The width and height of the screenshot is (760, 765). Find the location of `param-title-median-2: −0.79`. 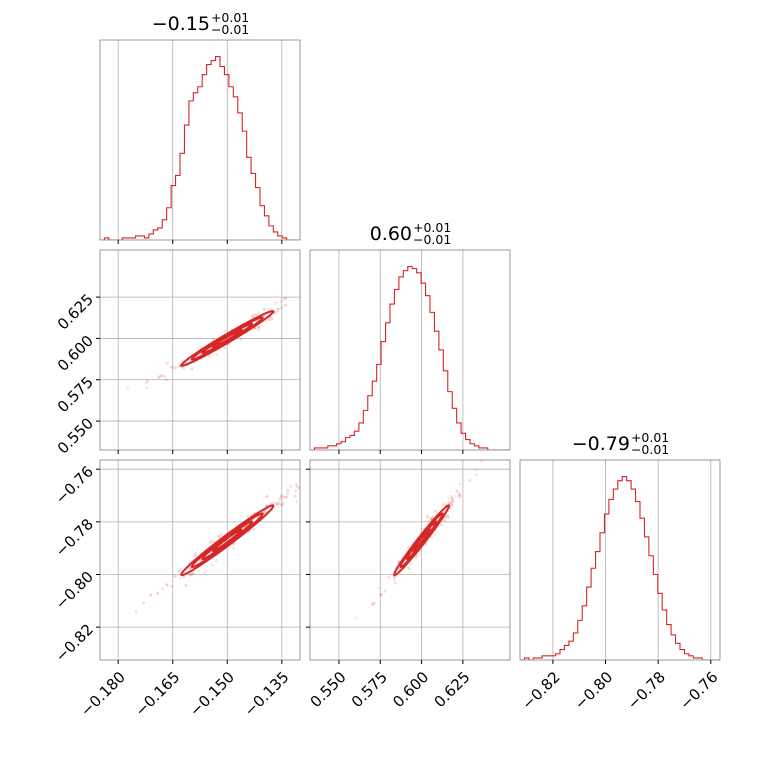

param-title-median-2: −0.79 is located at coordinates (601, 444).